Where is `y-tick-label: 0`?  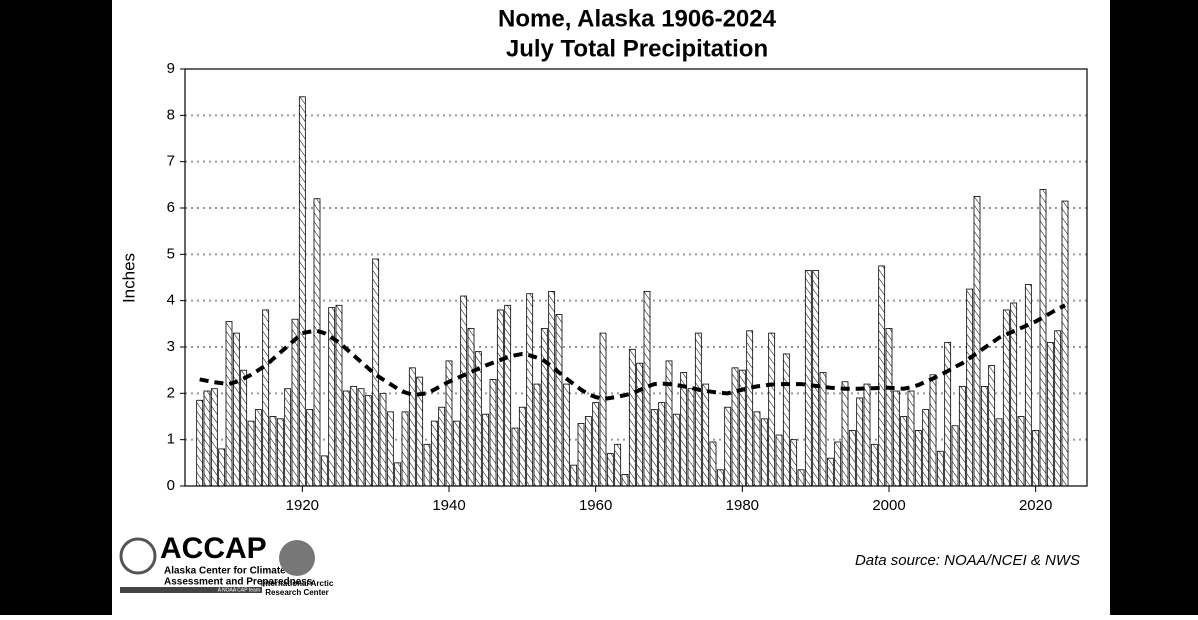 y-tick-label: 0 is located at coordinates (171, 485).